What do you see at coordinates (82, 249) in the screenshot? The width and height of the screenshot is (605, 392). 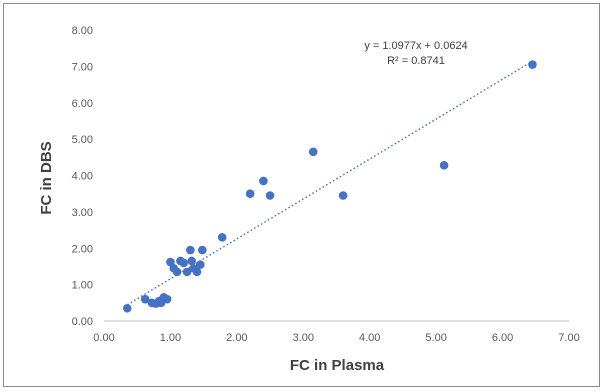 I see `y-tick-label: 2.00` at bounding box center [82, 249].